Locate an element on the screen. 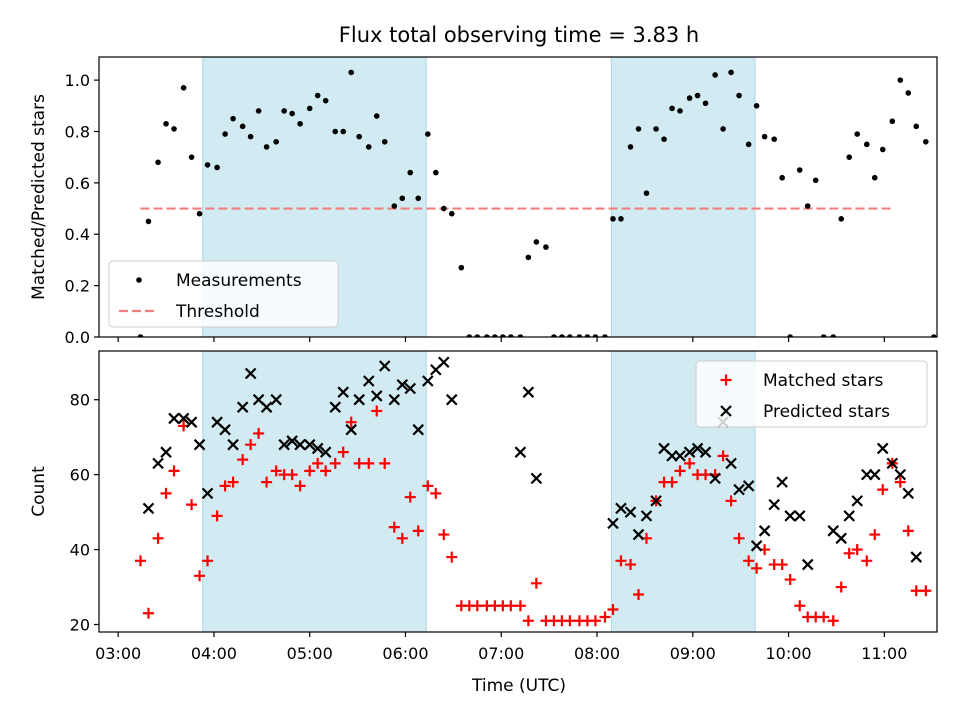 This screenshot has width=960, height=720. y-axis-label: Matched/Predicted stars is located at coordinates (39, 197).